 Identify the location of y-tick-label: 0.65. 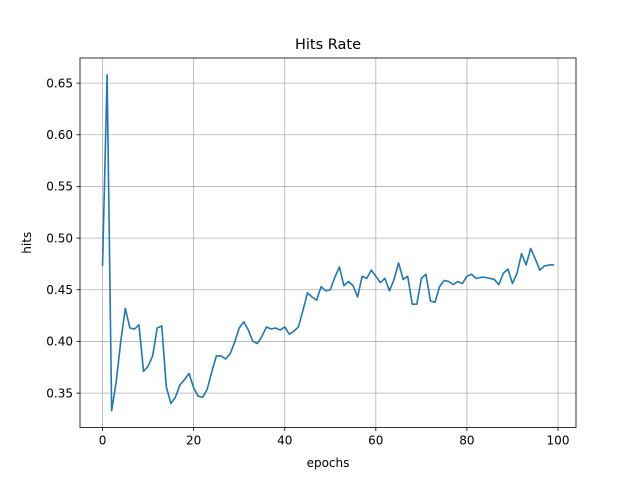
(59, 83).